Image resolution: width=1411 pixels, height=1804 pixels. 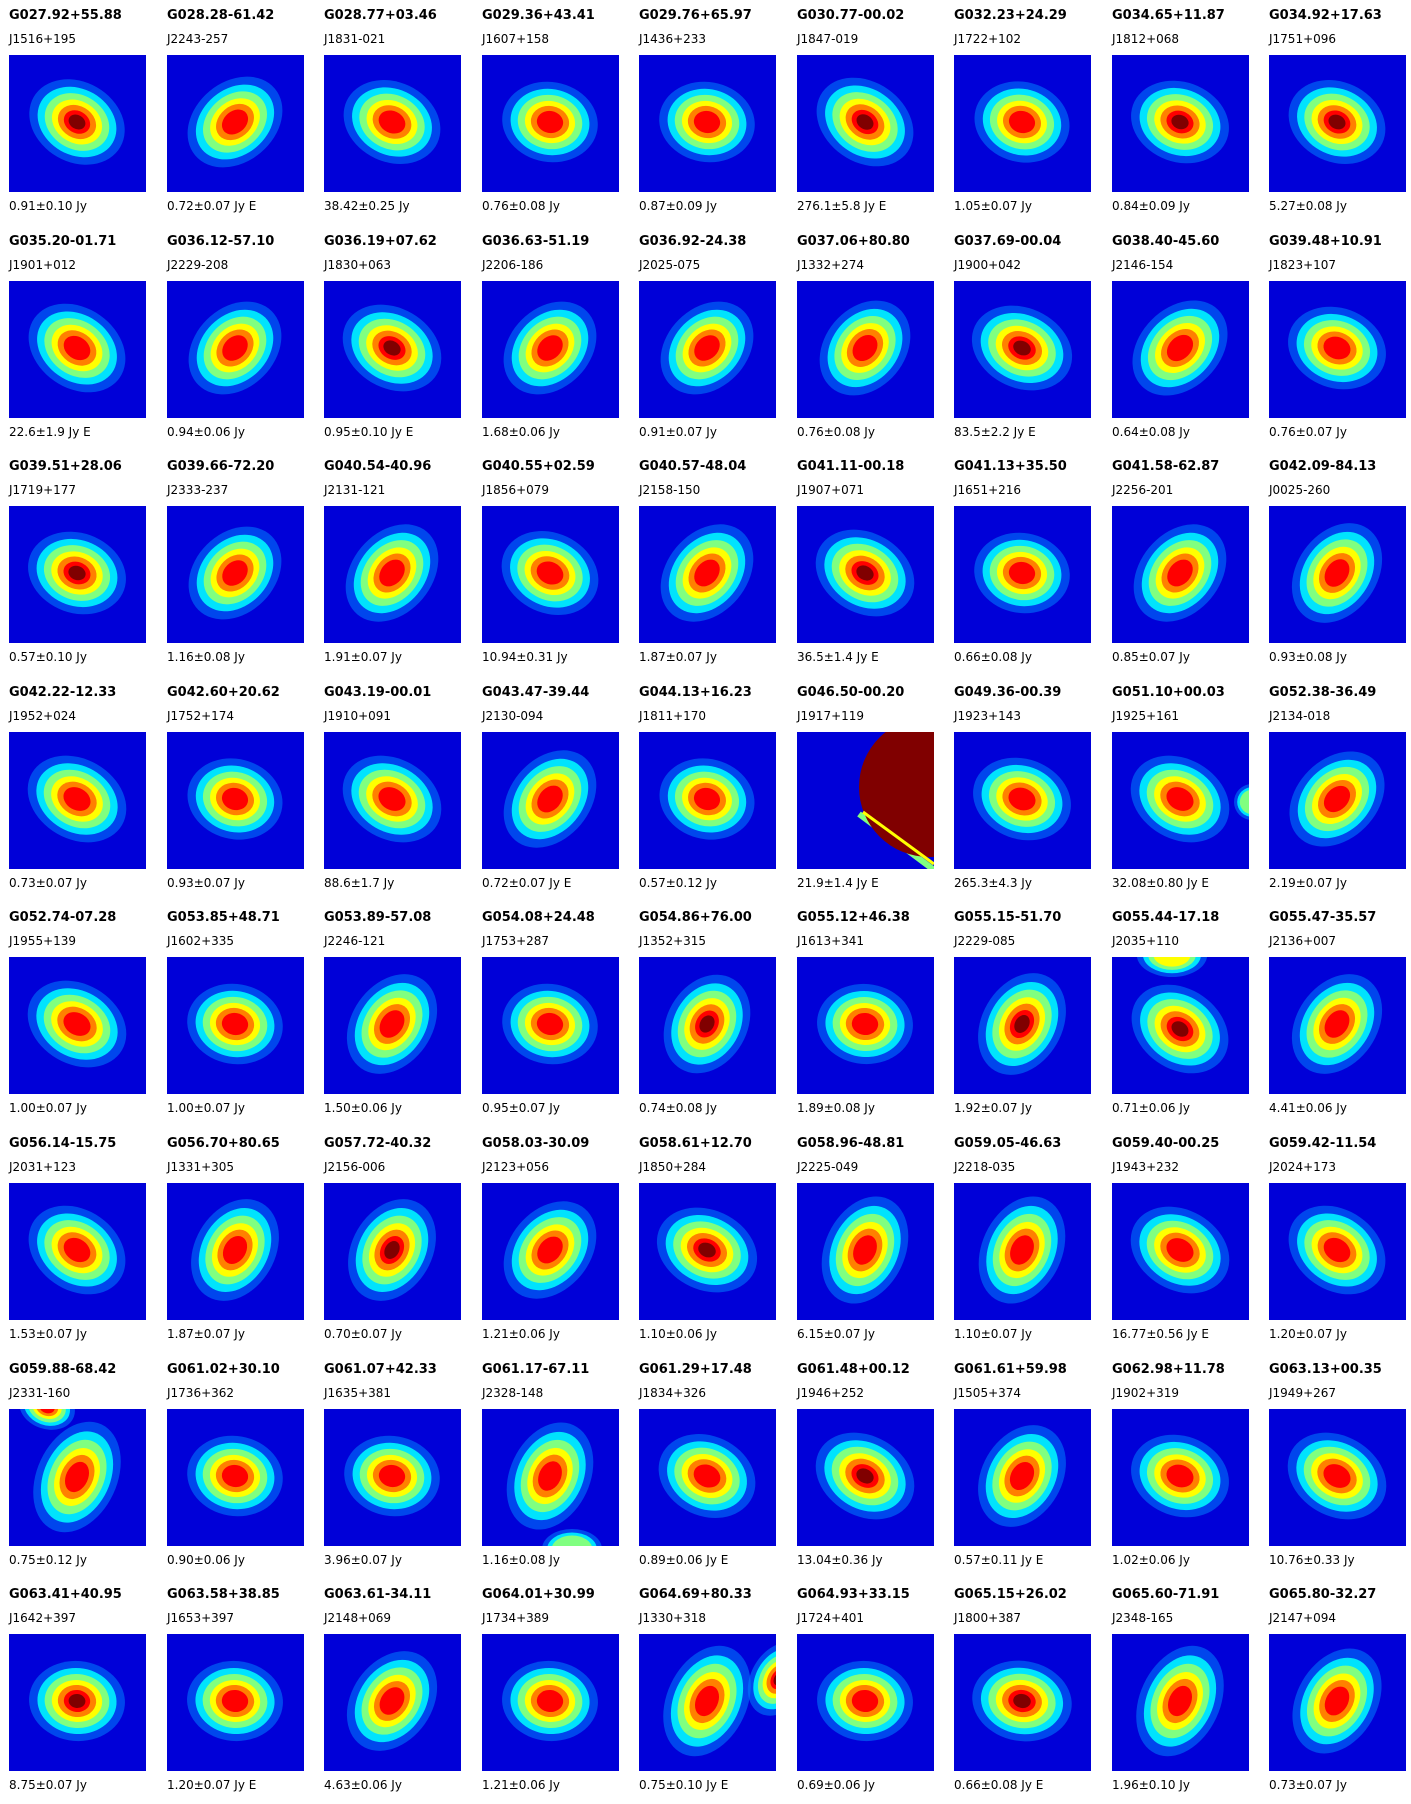 I want to click on source-cell: G051.10+00.03 J1925+161 32.08±0.80 Jy E, so click(x=1180, y=789).